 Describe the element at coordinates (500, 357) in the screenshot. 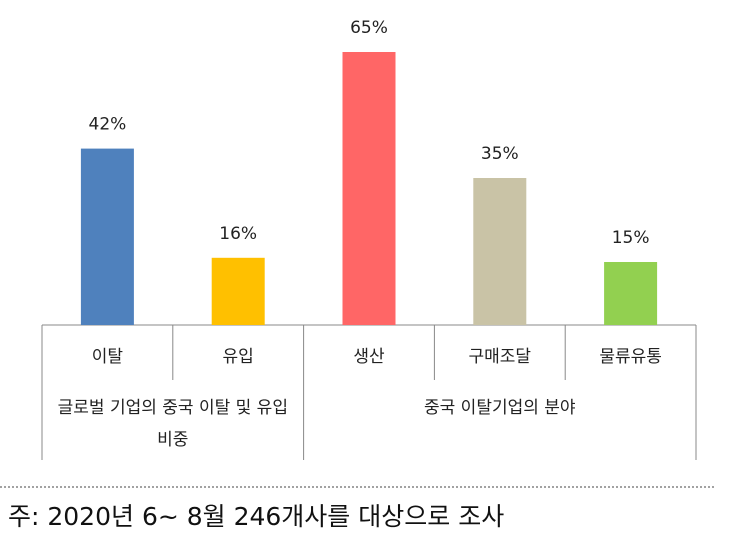

I see `category-label: 구매조달` at that location.